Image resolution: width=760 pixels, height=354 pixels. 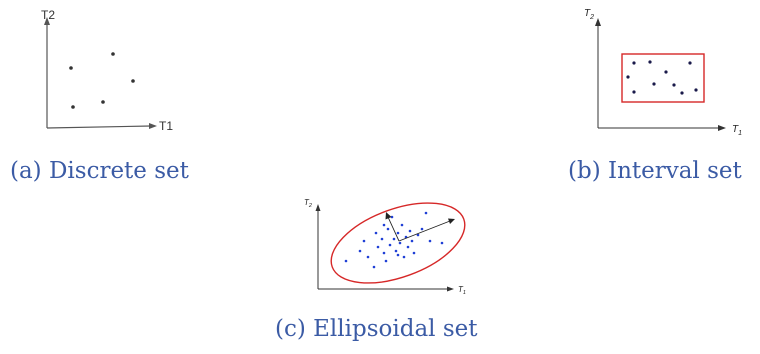 I want to click on interval-set-diagram: T2 T1, so click(x=663, y=72).